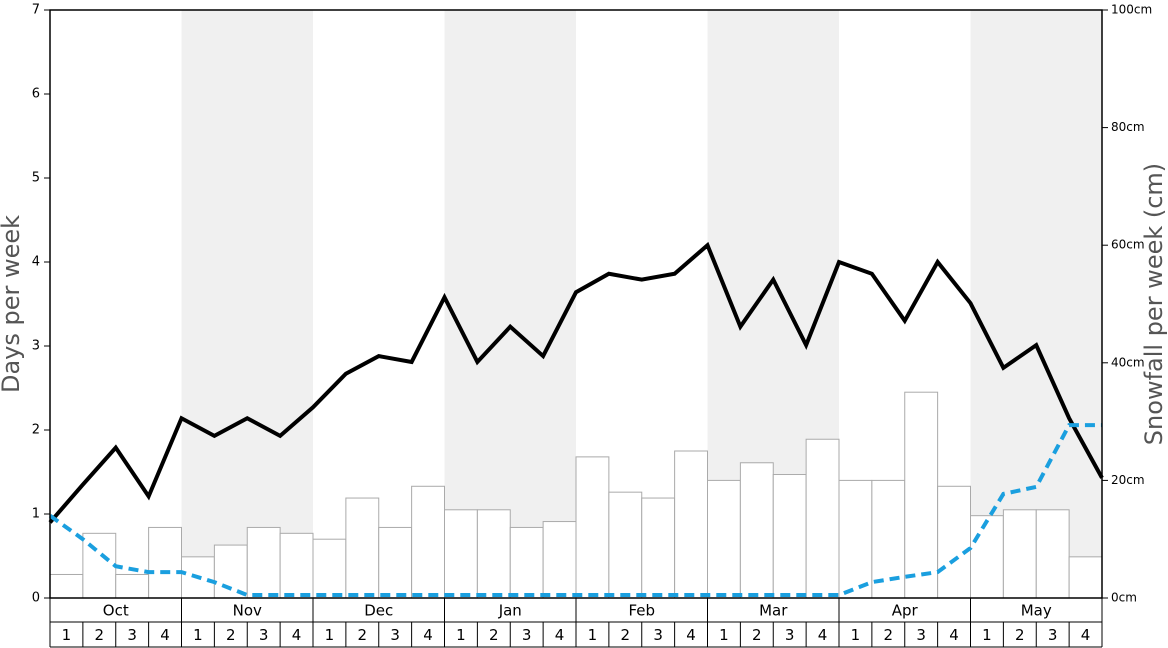 The height and width of the screenshot is (648, 1168). I want to click on y2-tick-label: 60cm, so click(1128, 245).